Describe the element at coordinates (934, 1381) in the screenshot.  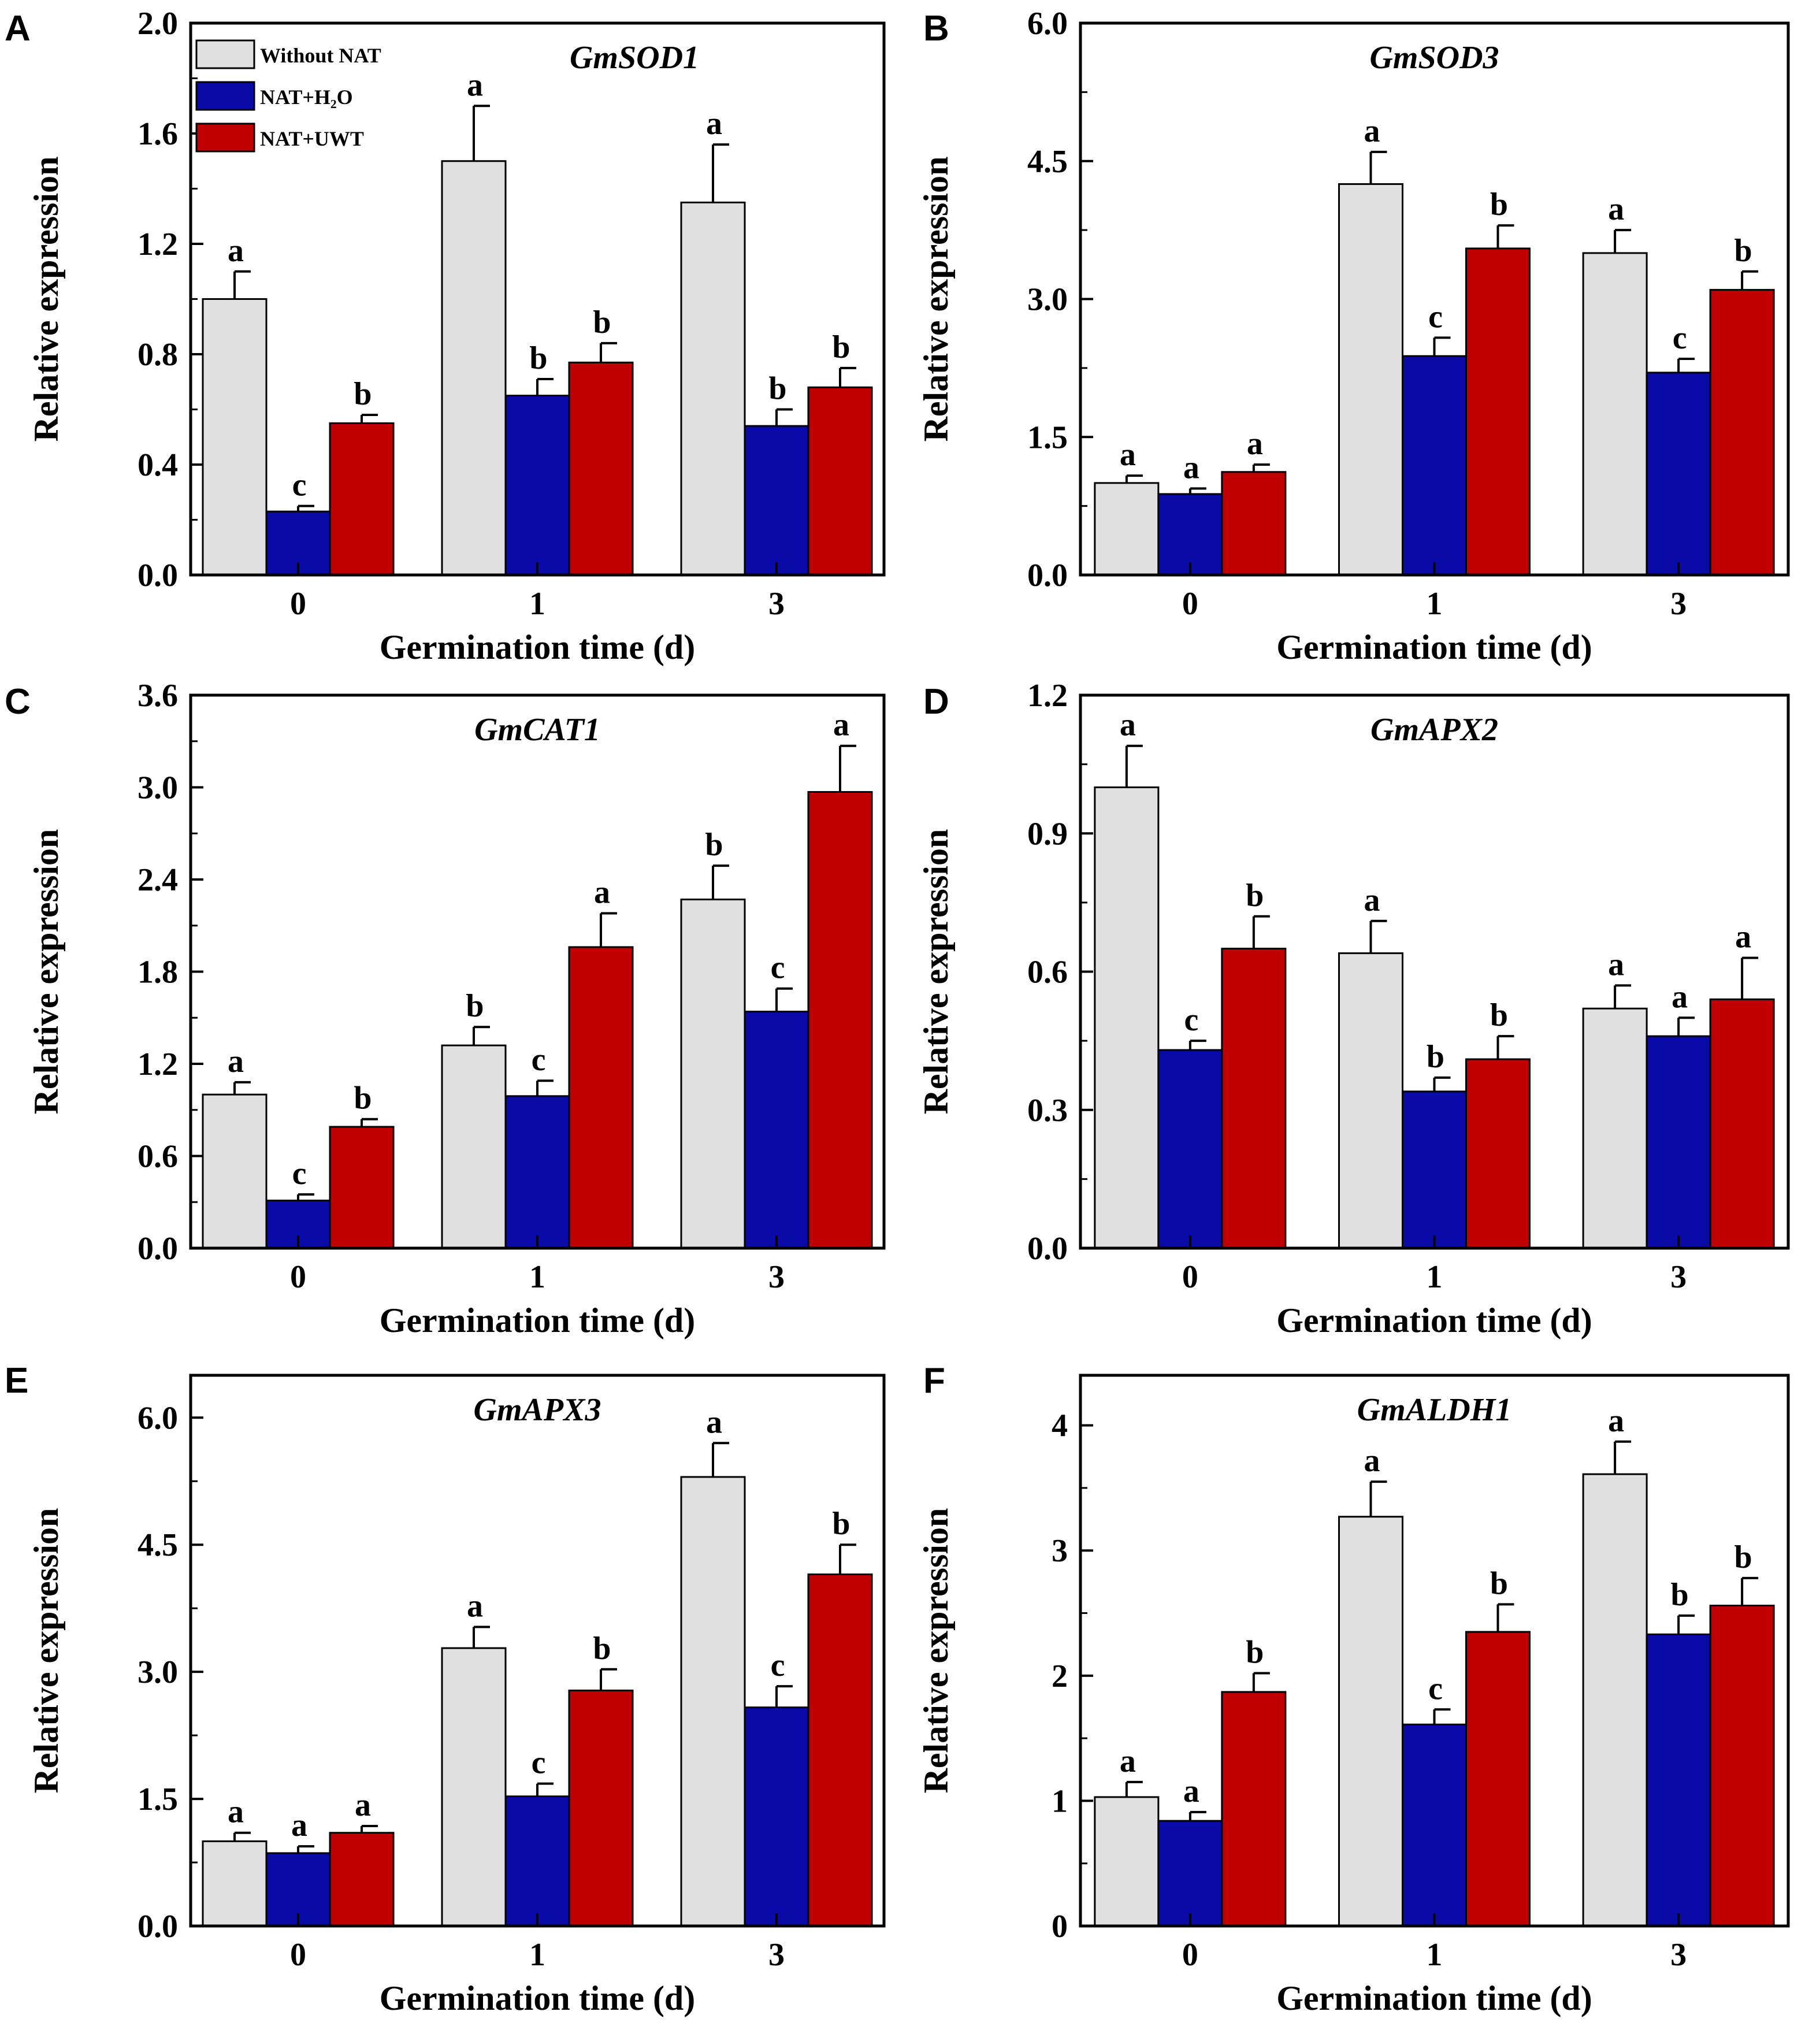
I see `panel-letter: F` at that location.